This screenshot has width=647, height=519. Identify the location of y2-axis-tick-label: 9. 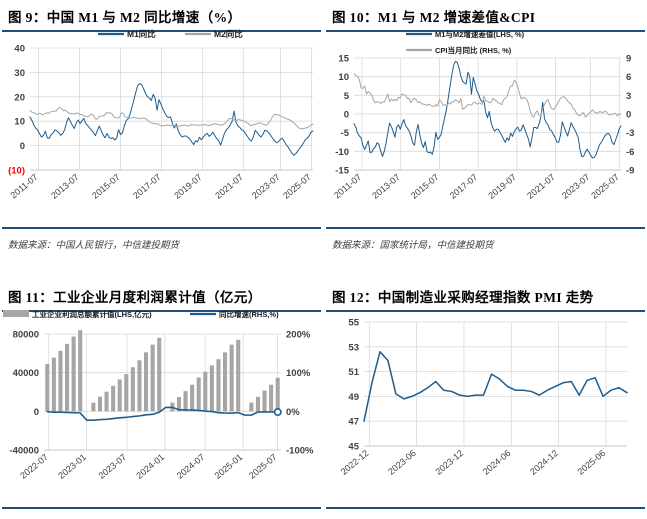
(628, 59).